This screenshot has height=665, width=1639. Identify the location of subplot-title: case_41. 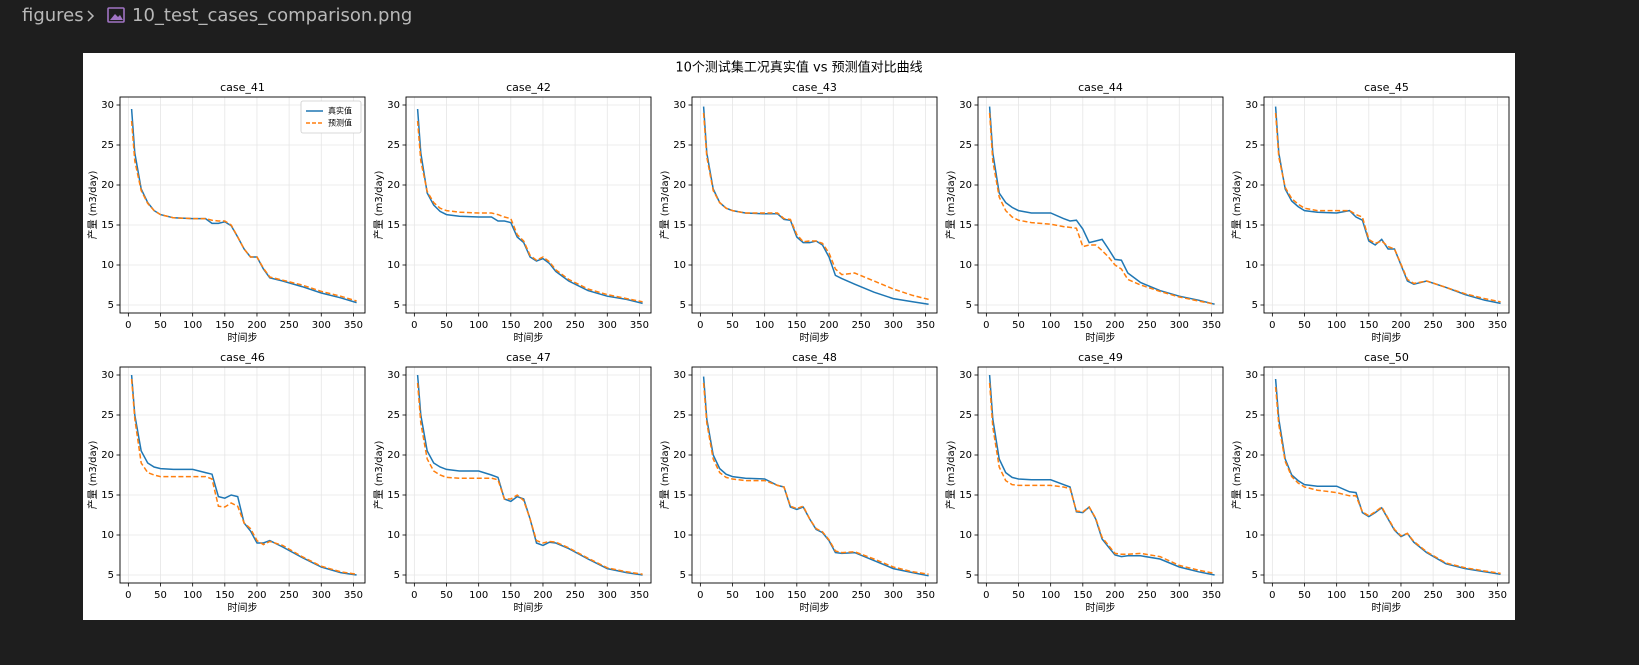
(242, 87).